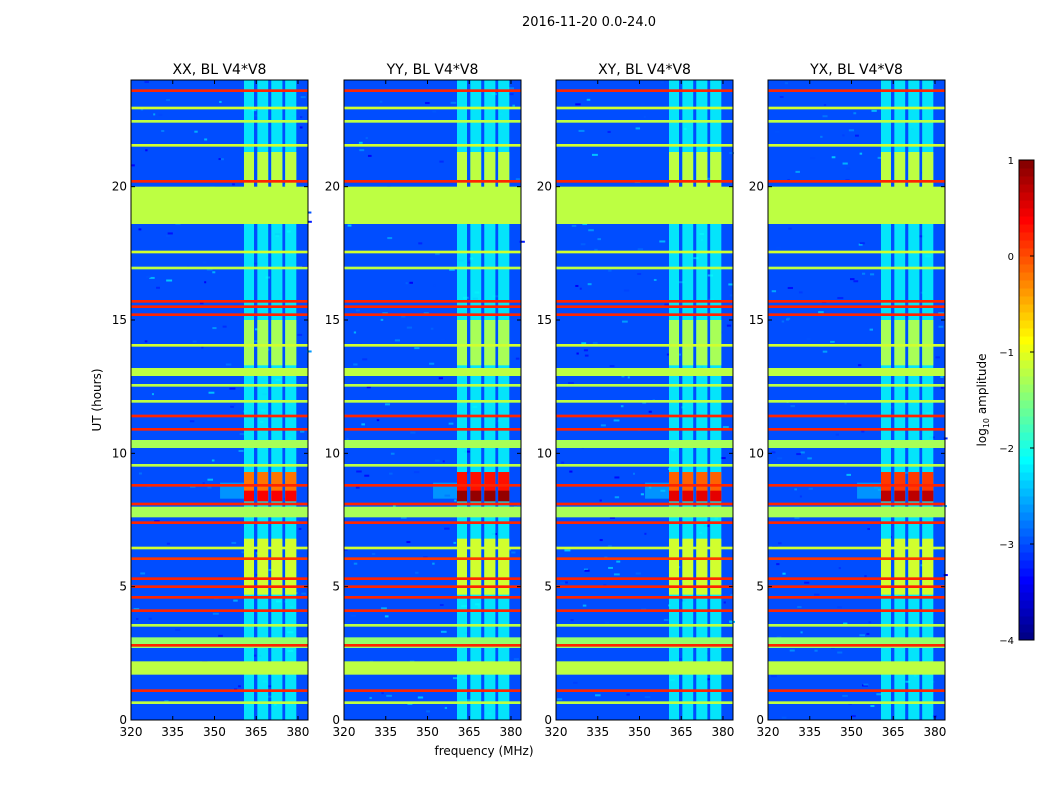  Describe the element at coordinates (385, 732) in the screenshot. I see `x-tick-label: 335` at that location.